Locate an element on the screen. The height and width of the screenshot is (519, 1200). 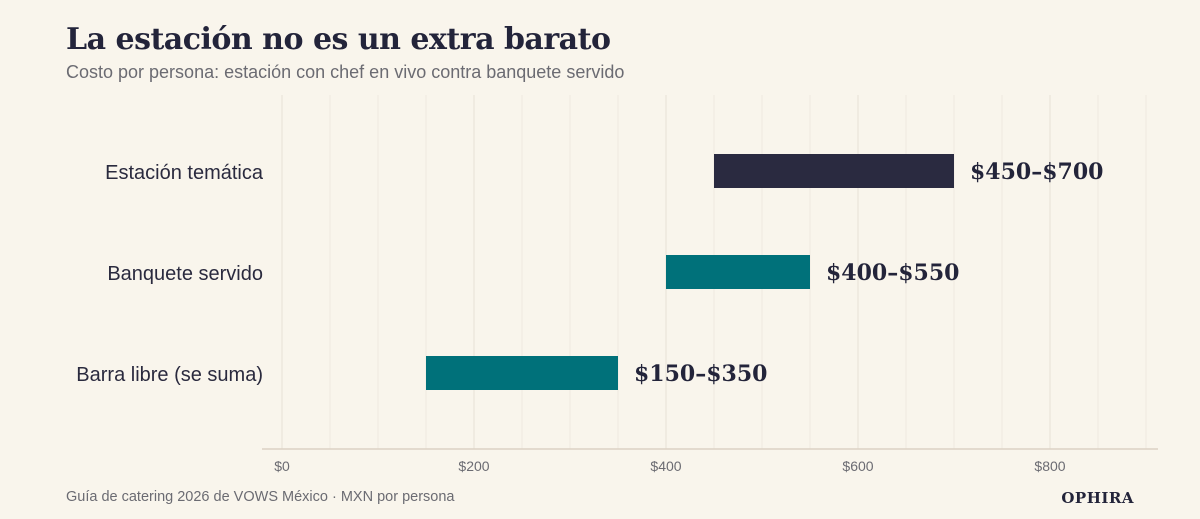
x-tick-label: $800 is located at coordinates (1049, 466).